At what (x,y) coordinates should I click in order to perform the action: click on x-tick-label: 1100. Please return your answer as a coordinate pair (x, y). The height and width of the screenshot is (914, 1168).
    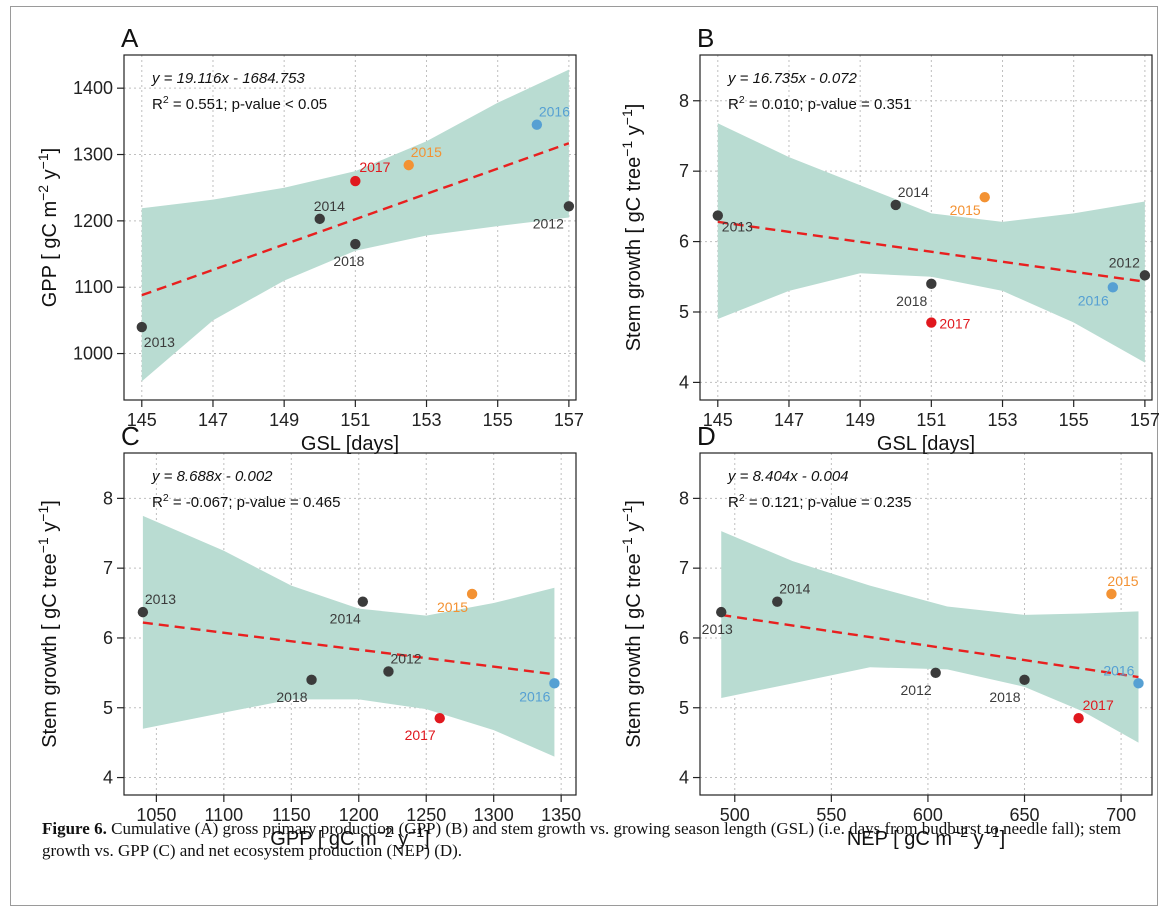
    Looking at the image, I should click on (223, 815).